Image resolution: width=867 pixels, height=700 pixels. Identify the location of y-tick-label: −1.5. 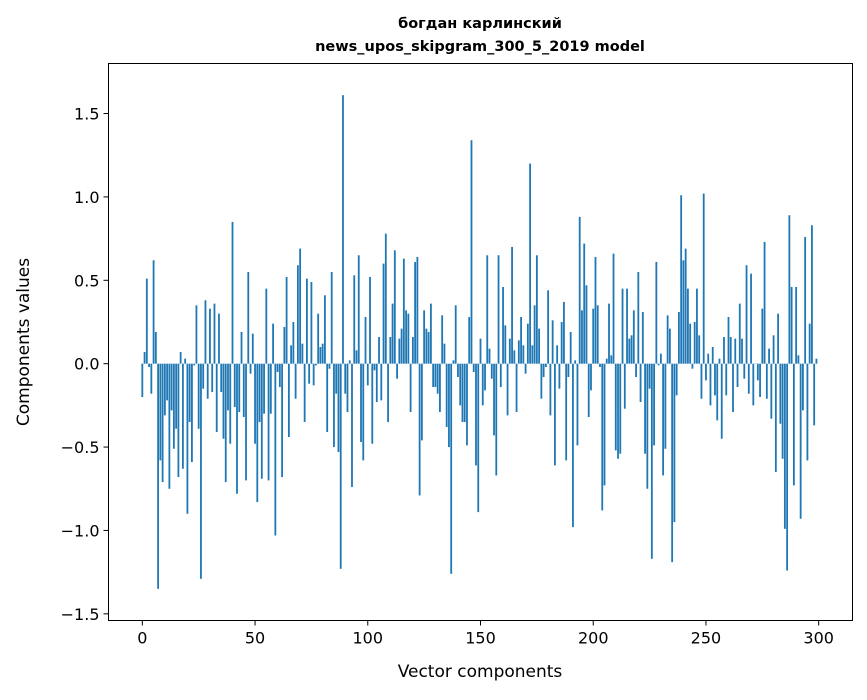
(80, 614).